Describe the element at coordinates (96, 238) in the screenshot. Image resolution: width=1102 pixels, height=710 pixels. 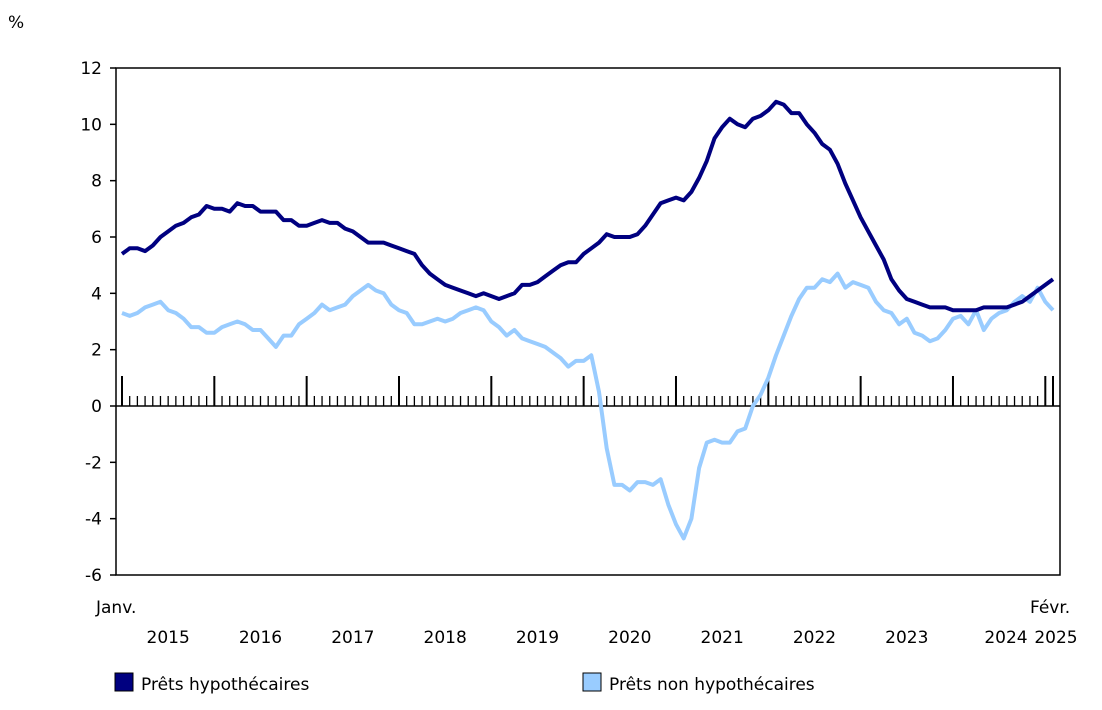
I see `y-tick-label: 6` at that location.